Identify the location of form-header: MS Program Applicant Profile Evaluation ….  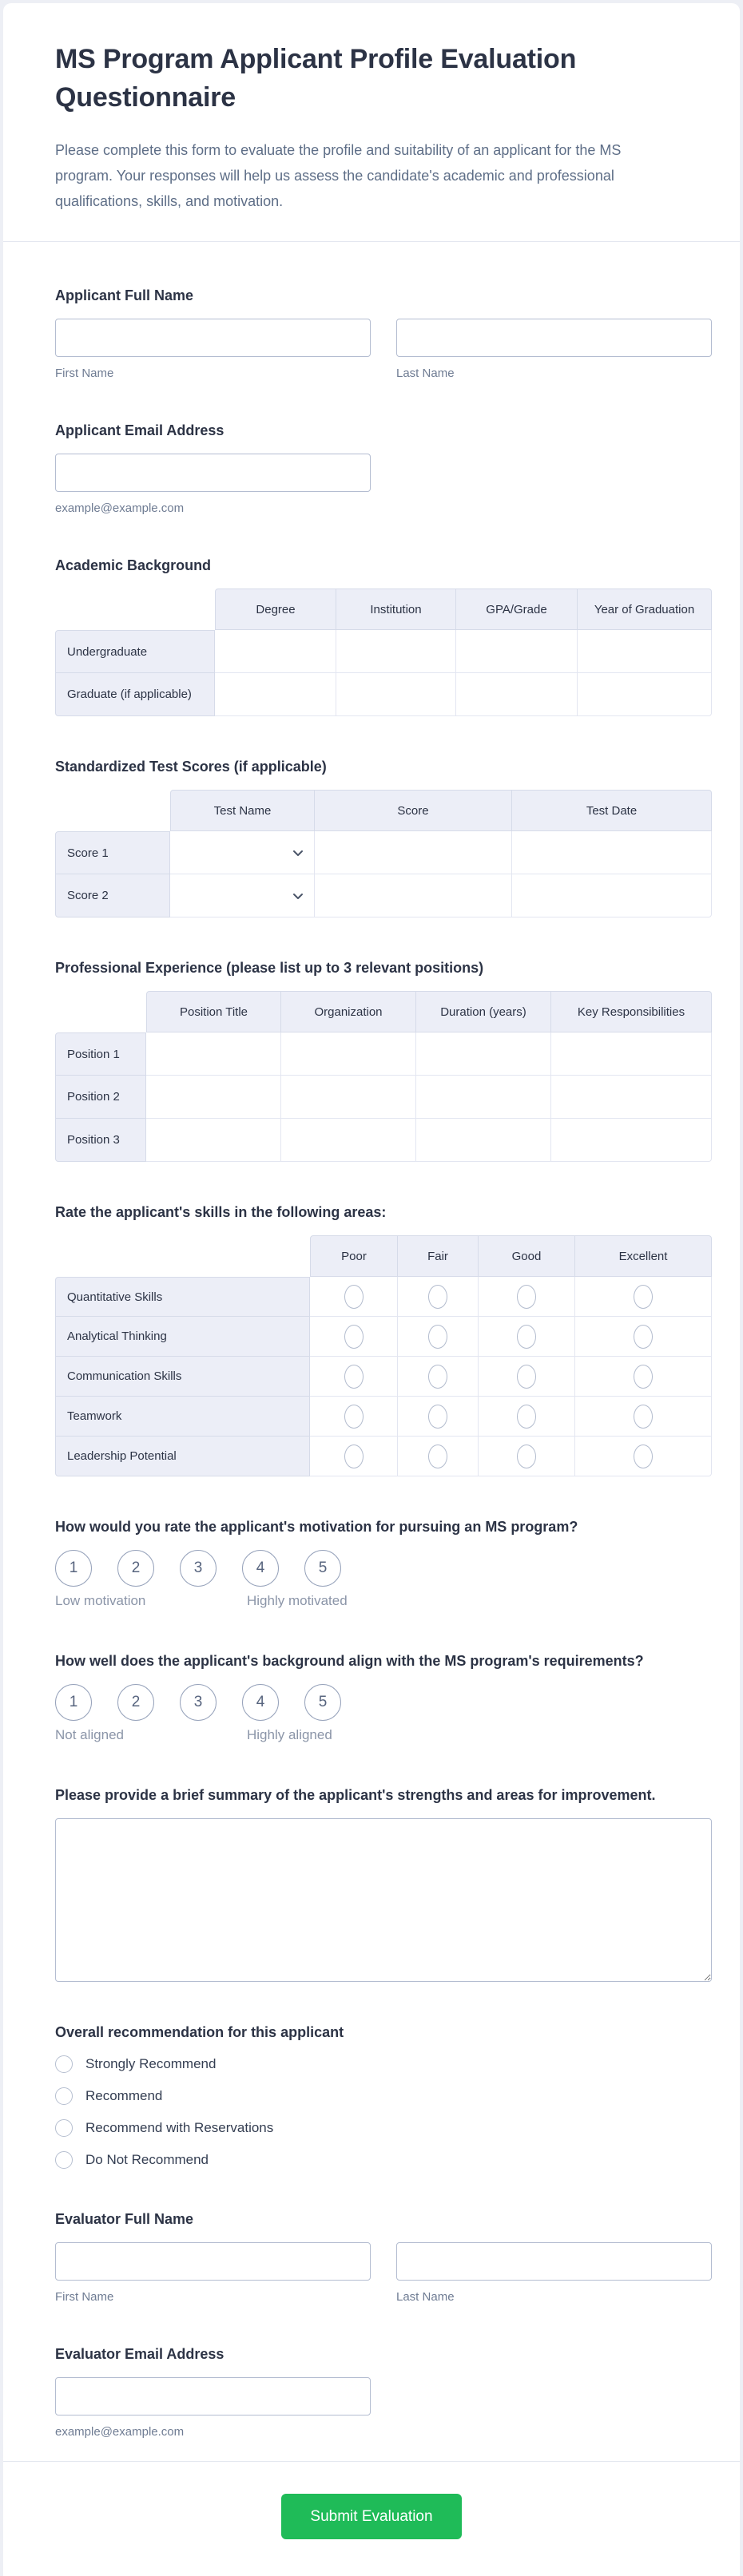
(371, 122).